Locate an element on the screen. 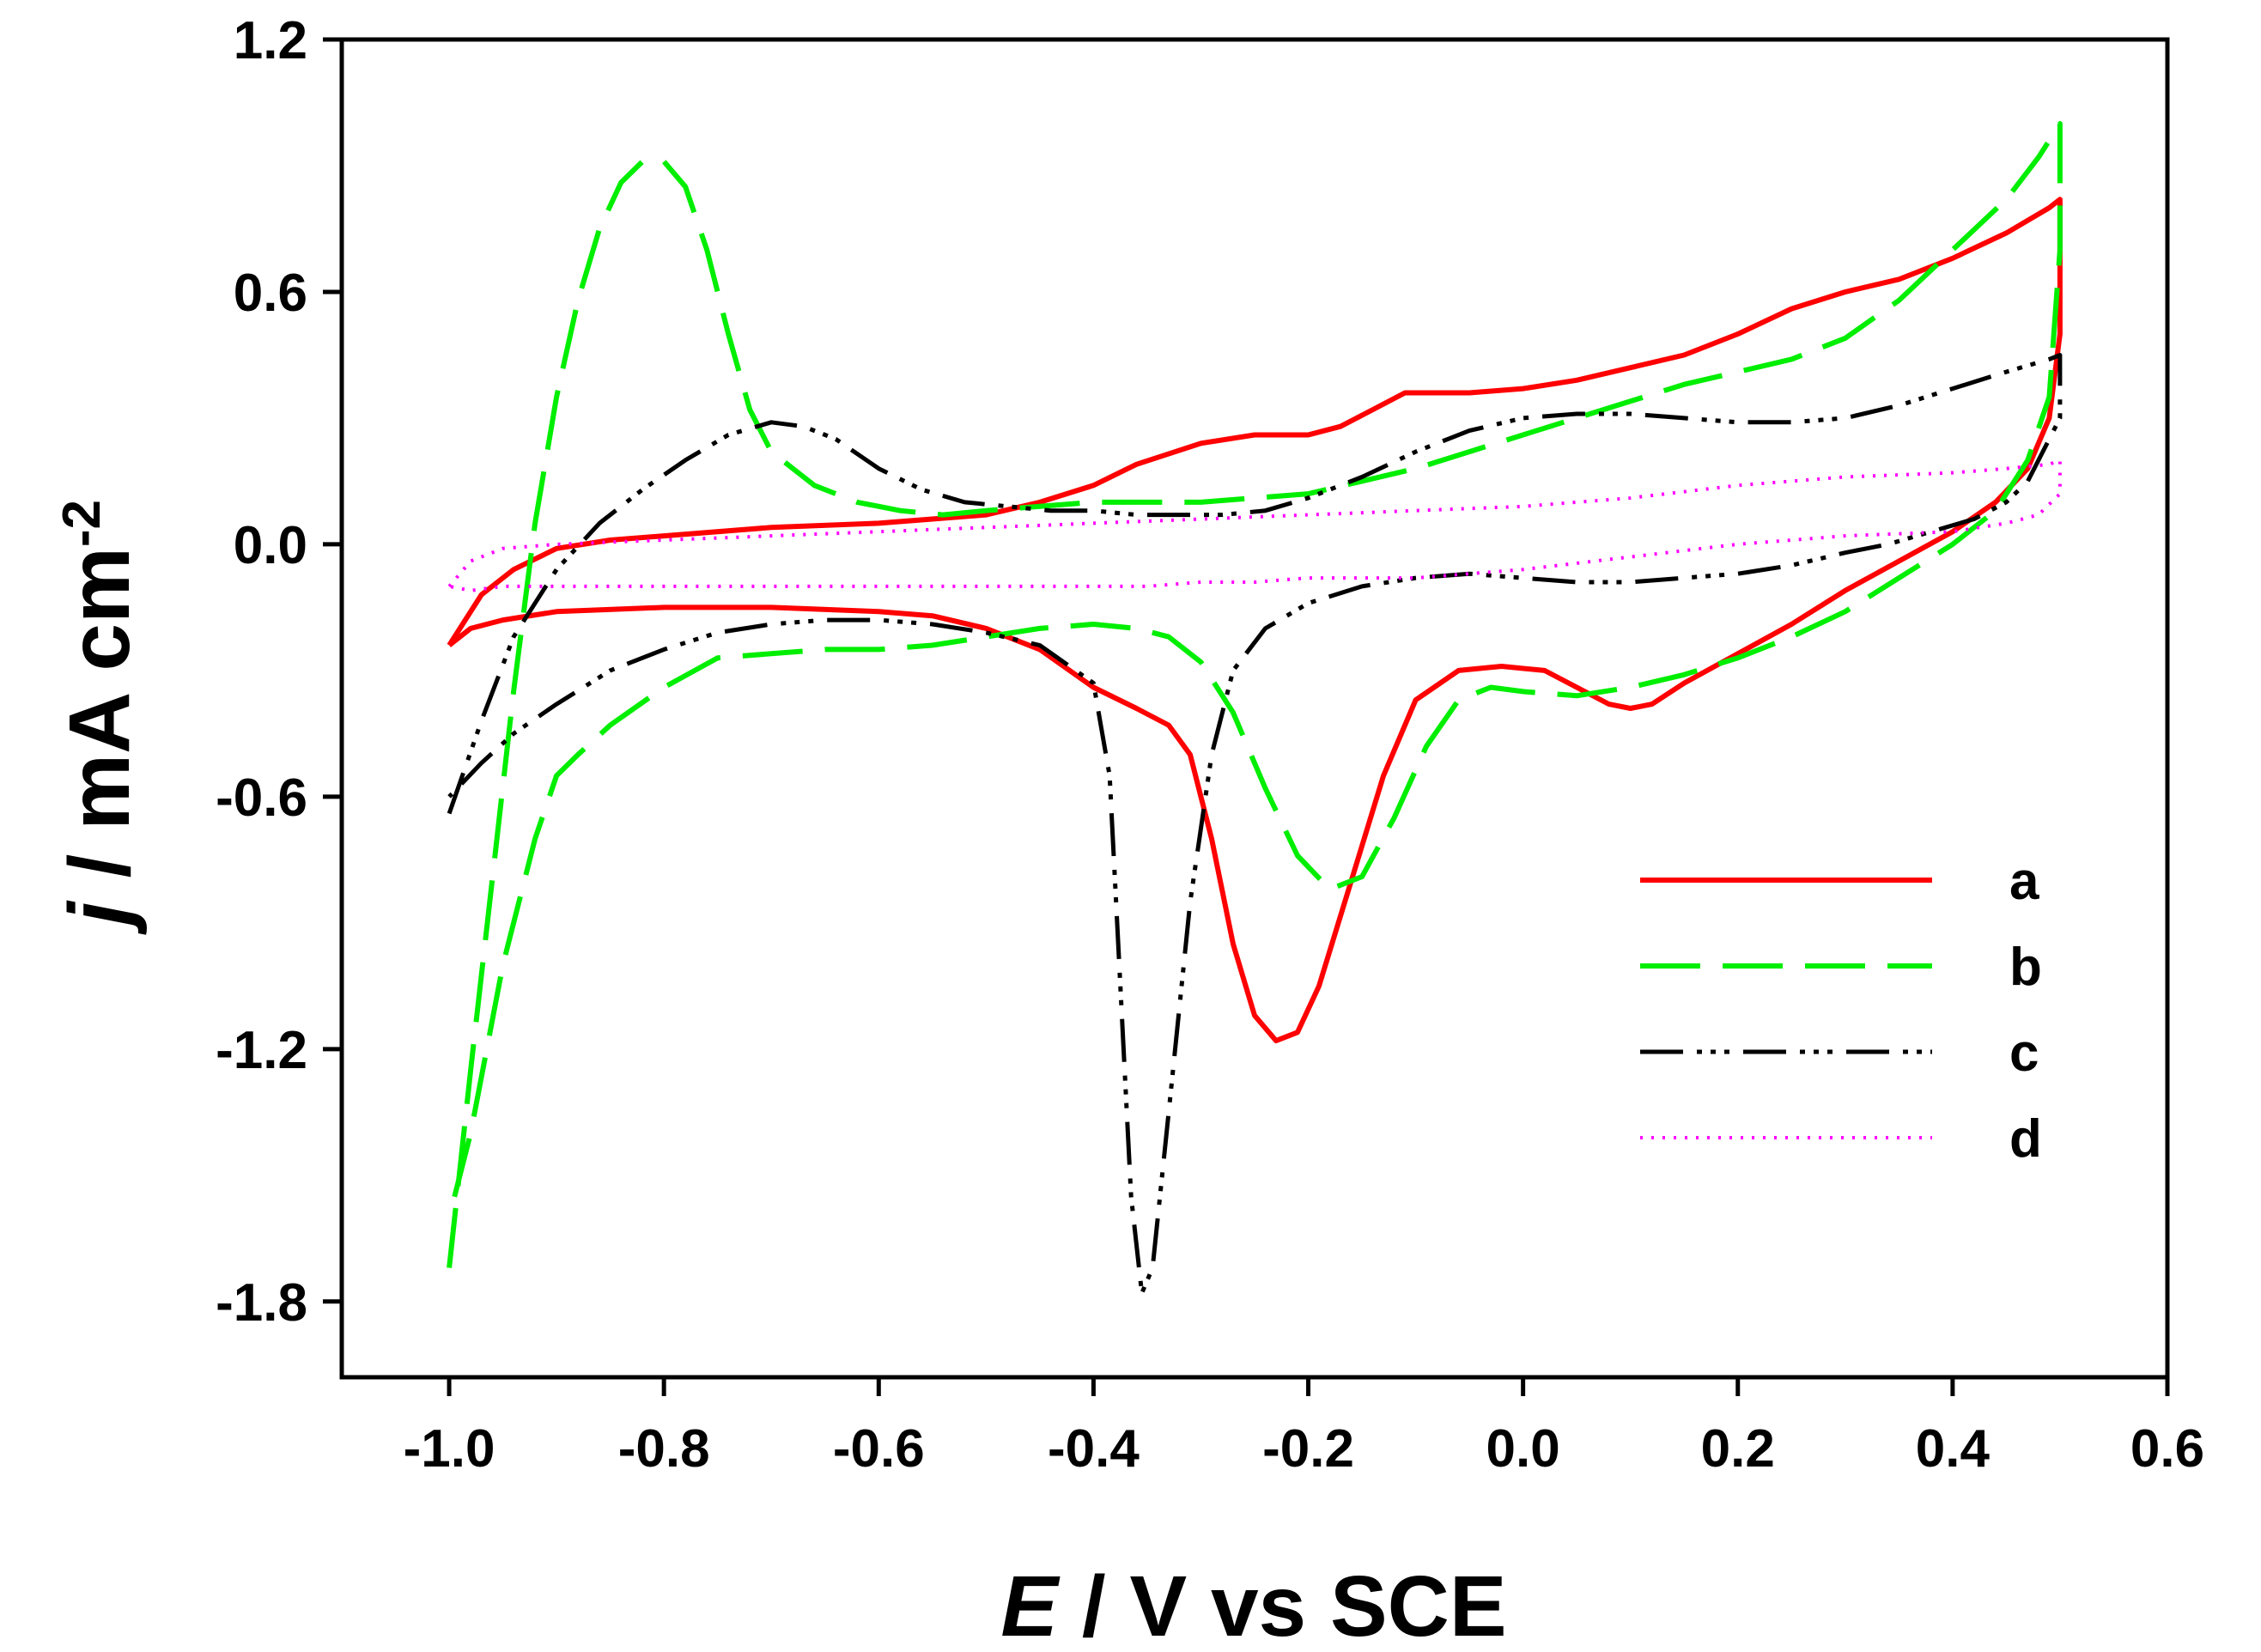  x-tick-label: 0.0 is located at coordinates (1523, 1449).